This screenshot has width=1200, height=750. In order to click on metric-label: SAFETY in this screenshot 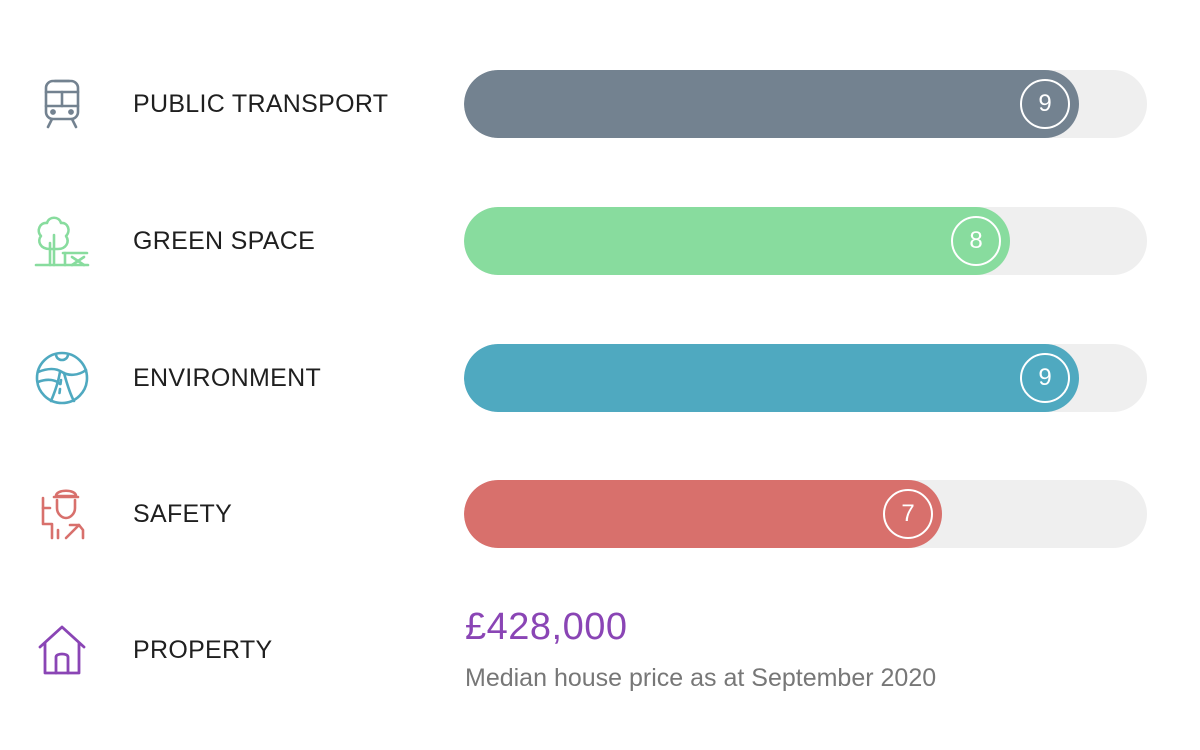, I will do `click(183, 514)`.